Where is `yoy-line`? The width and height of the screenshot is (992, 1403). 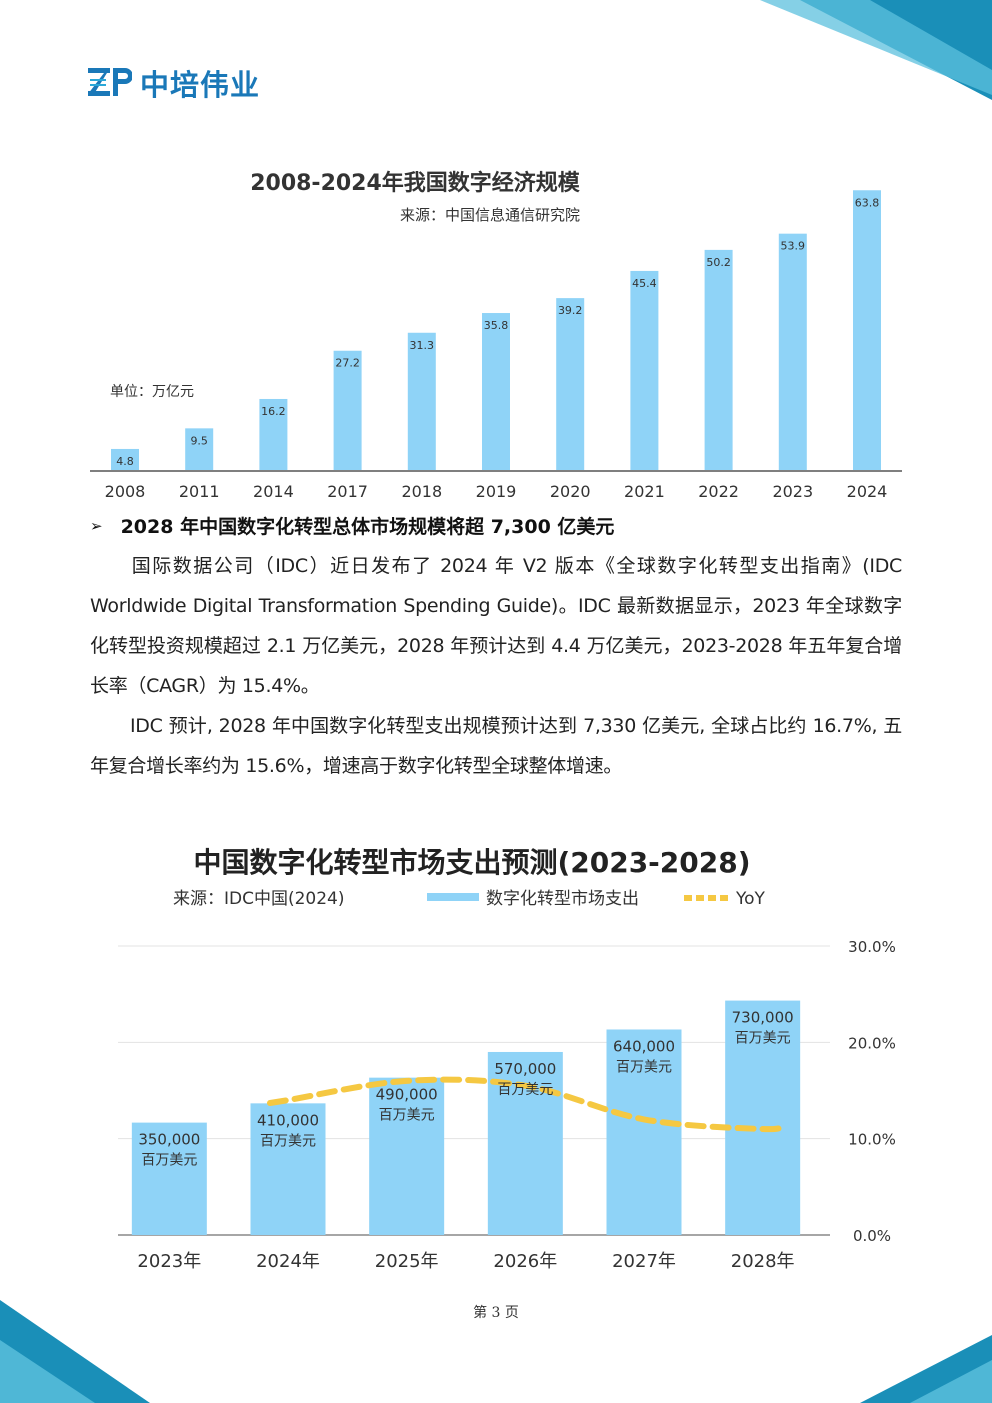
yoy-line is located at coordinates (527, 1104).